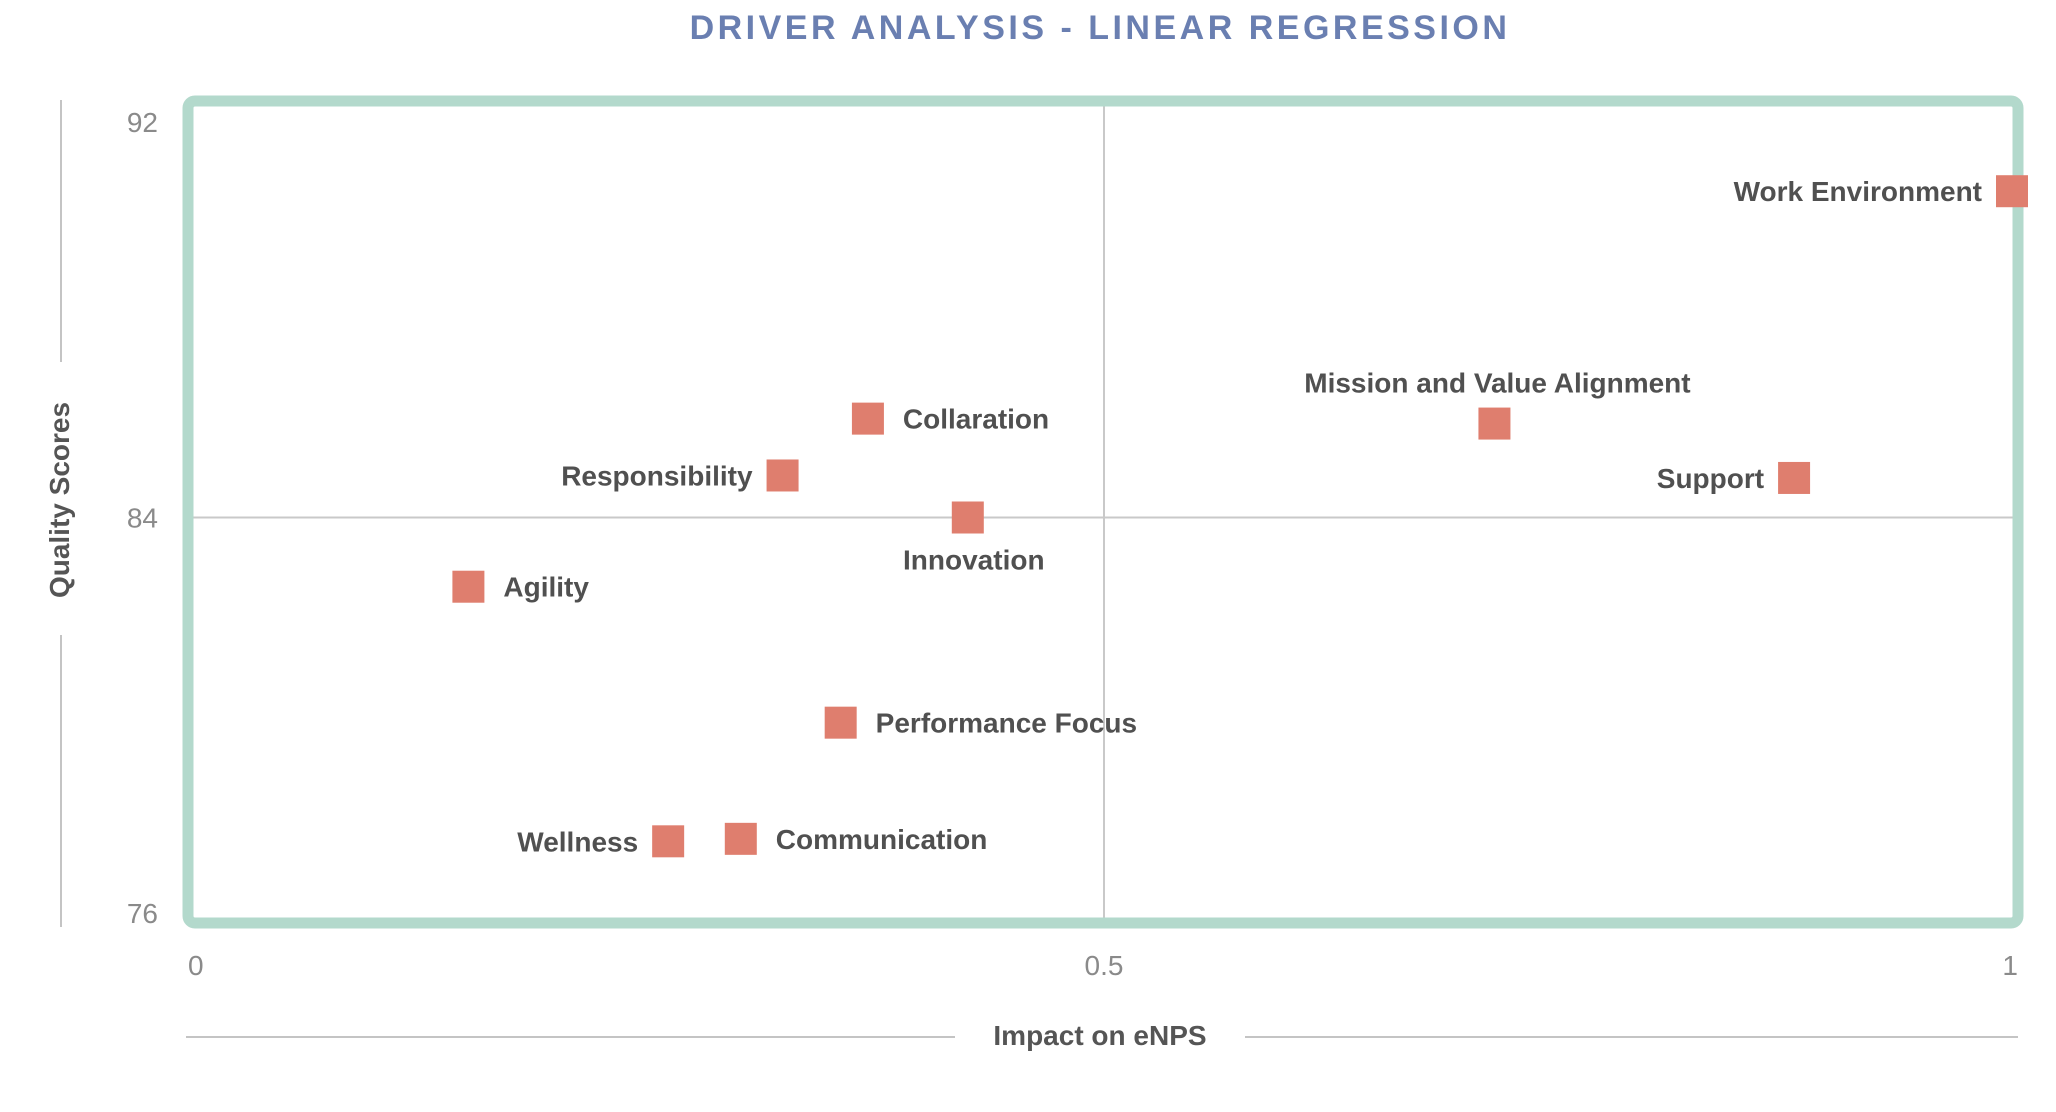 The width and height of the screenshot is (2056, 1112). Describe the element at coordinates (974, 560) in the screenshot. I see `data-point-label: Innovation` at that location.